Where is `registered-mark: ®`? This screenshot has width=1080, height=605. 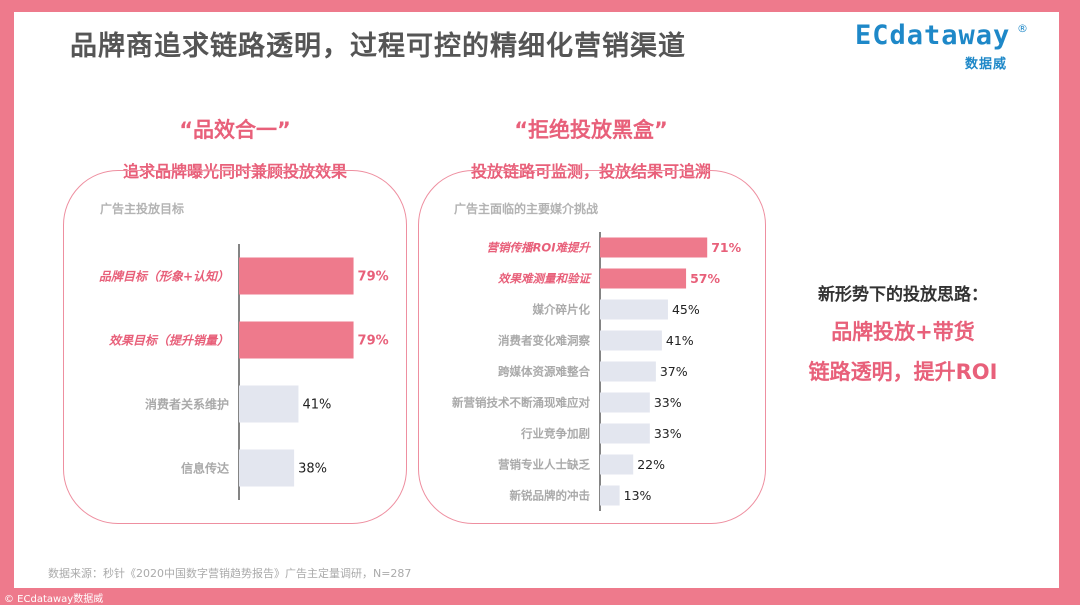 registered-mark: ® is located at coordinates (1022, 28).